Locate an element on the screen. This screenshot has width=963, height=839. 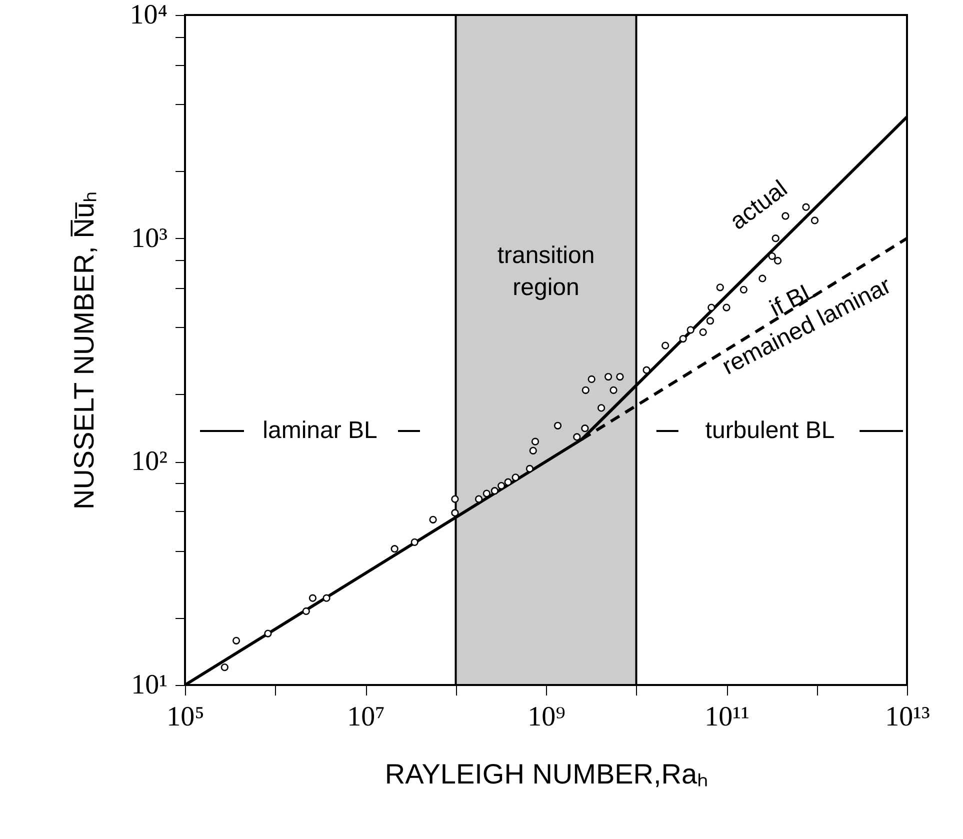
x-axis-title: RAYLEIGH NUMBER,Raₕ is located at coordinates (546, 774).